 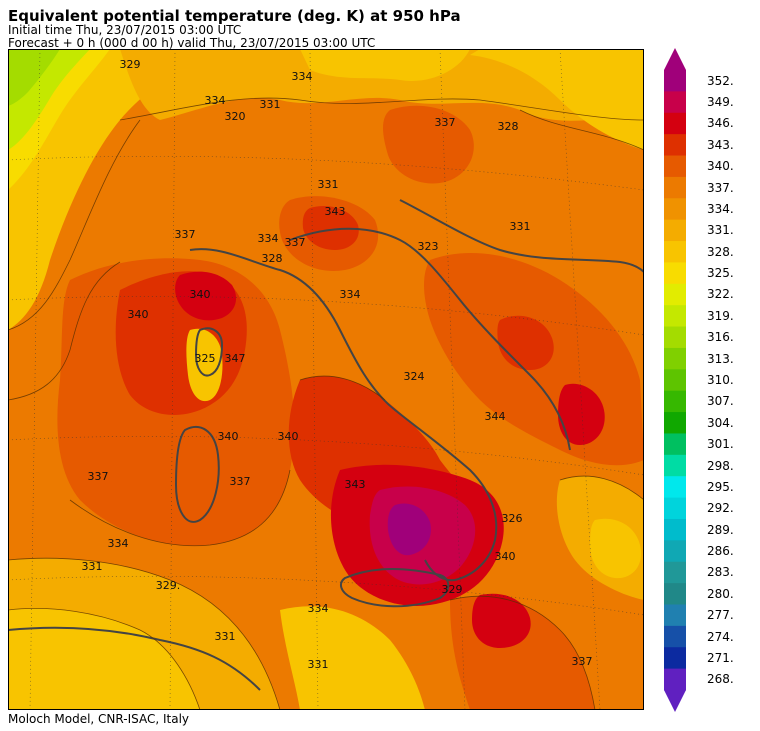 I want to click on legend-label: 283., so click(x=720, y=572).